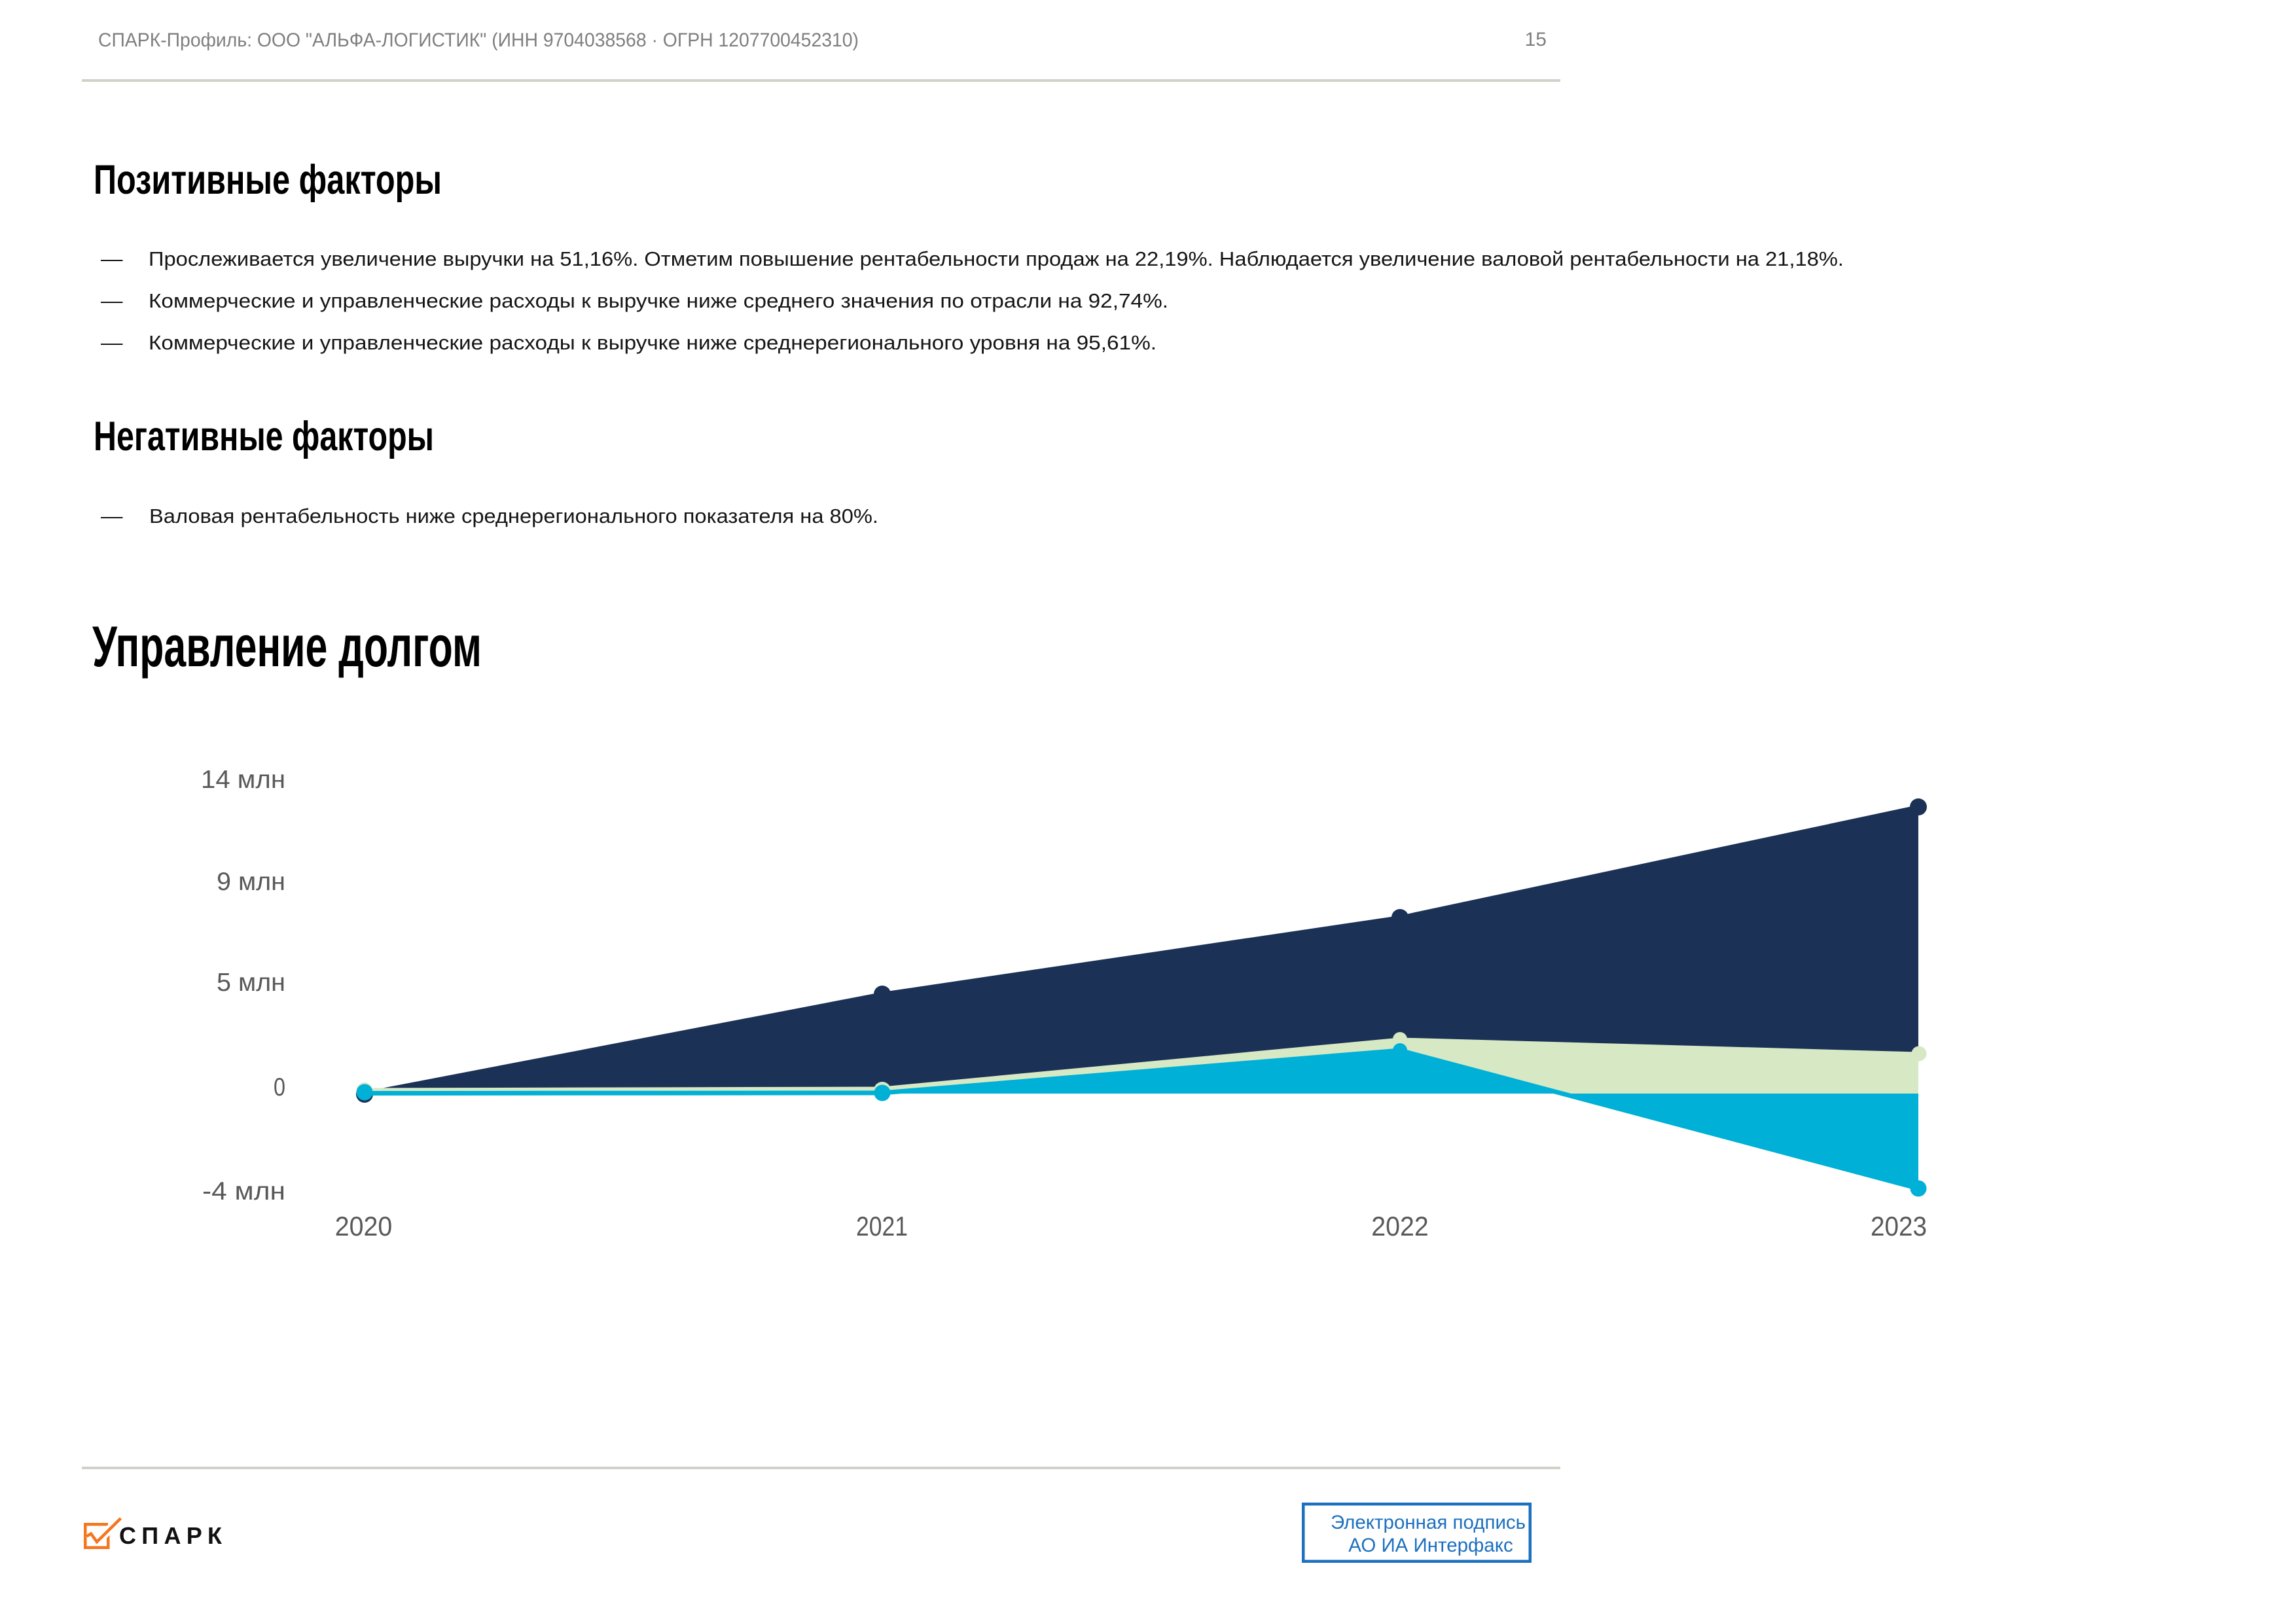 The height and width of the screenshot is (1623, 2296). Describe the element at coordinates (882, 1226) in the screenshot. I see `svg-text: 2021` at that location.